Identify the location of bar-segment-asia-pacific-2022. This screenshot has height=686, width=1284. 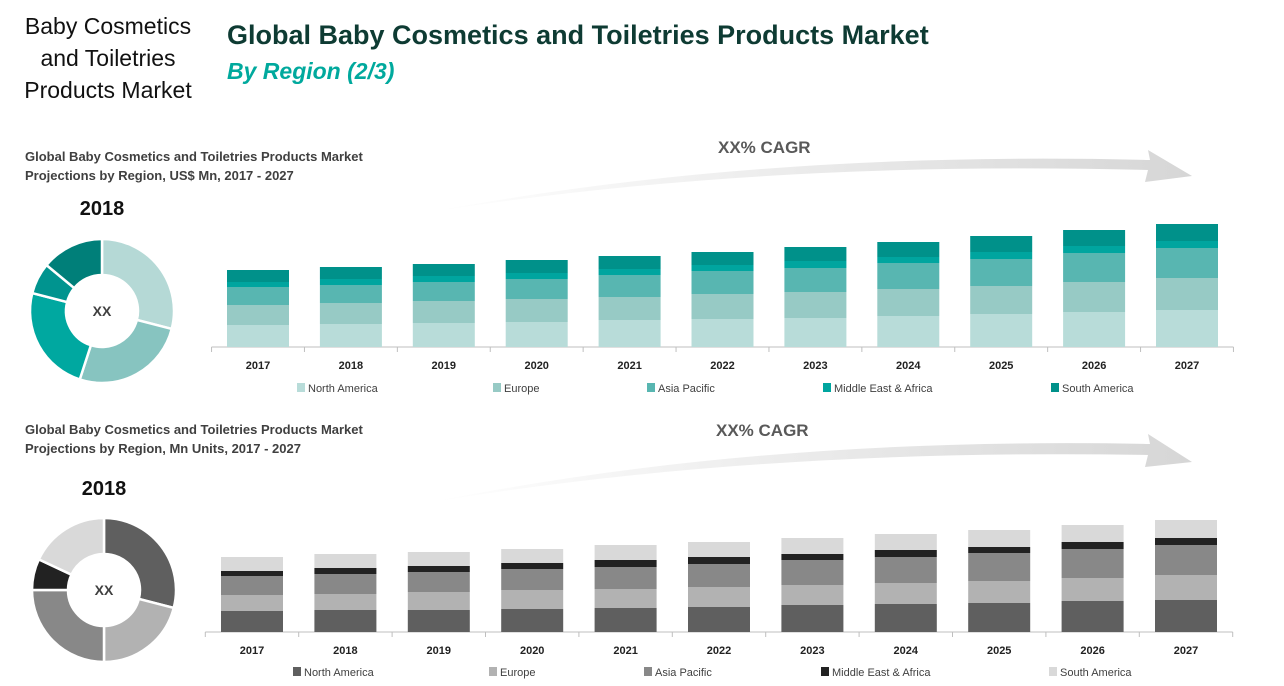
(722, 282).